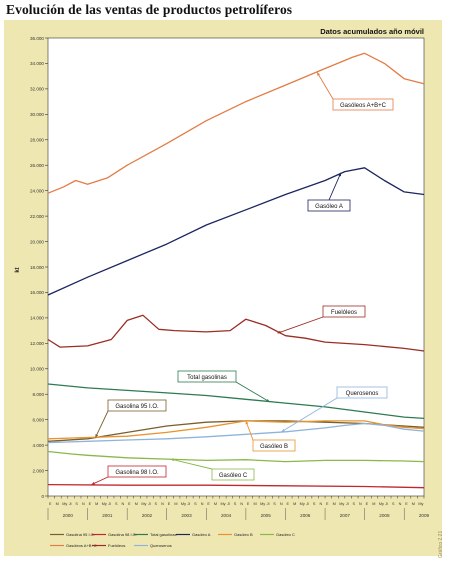  I want to click on legend-label: Gasóleo A, so click(201, 534).